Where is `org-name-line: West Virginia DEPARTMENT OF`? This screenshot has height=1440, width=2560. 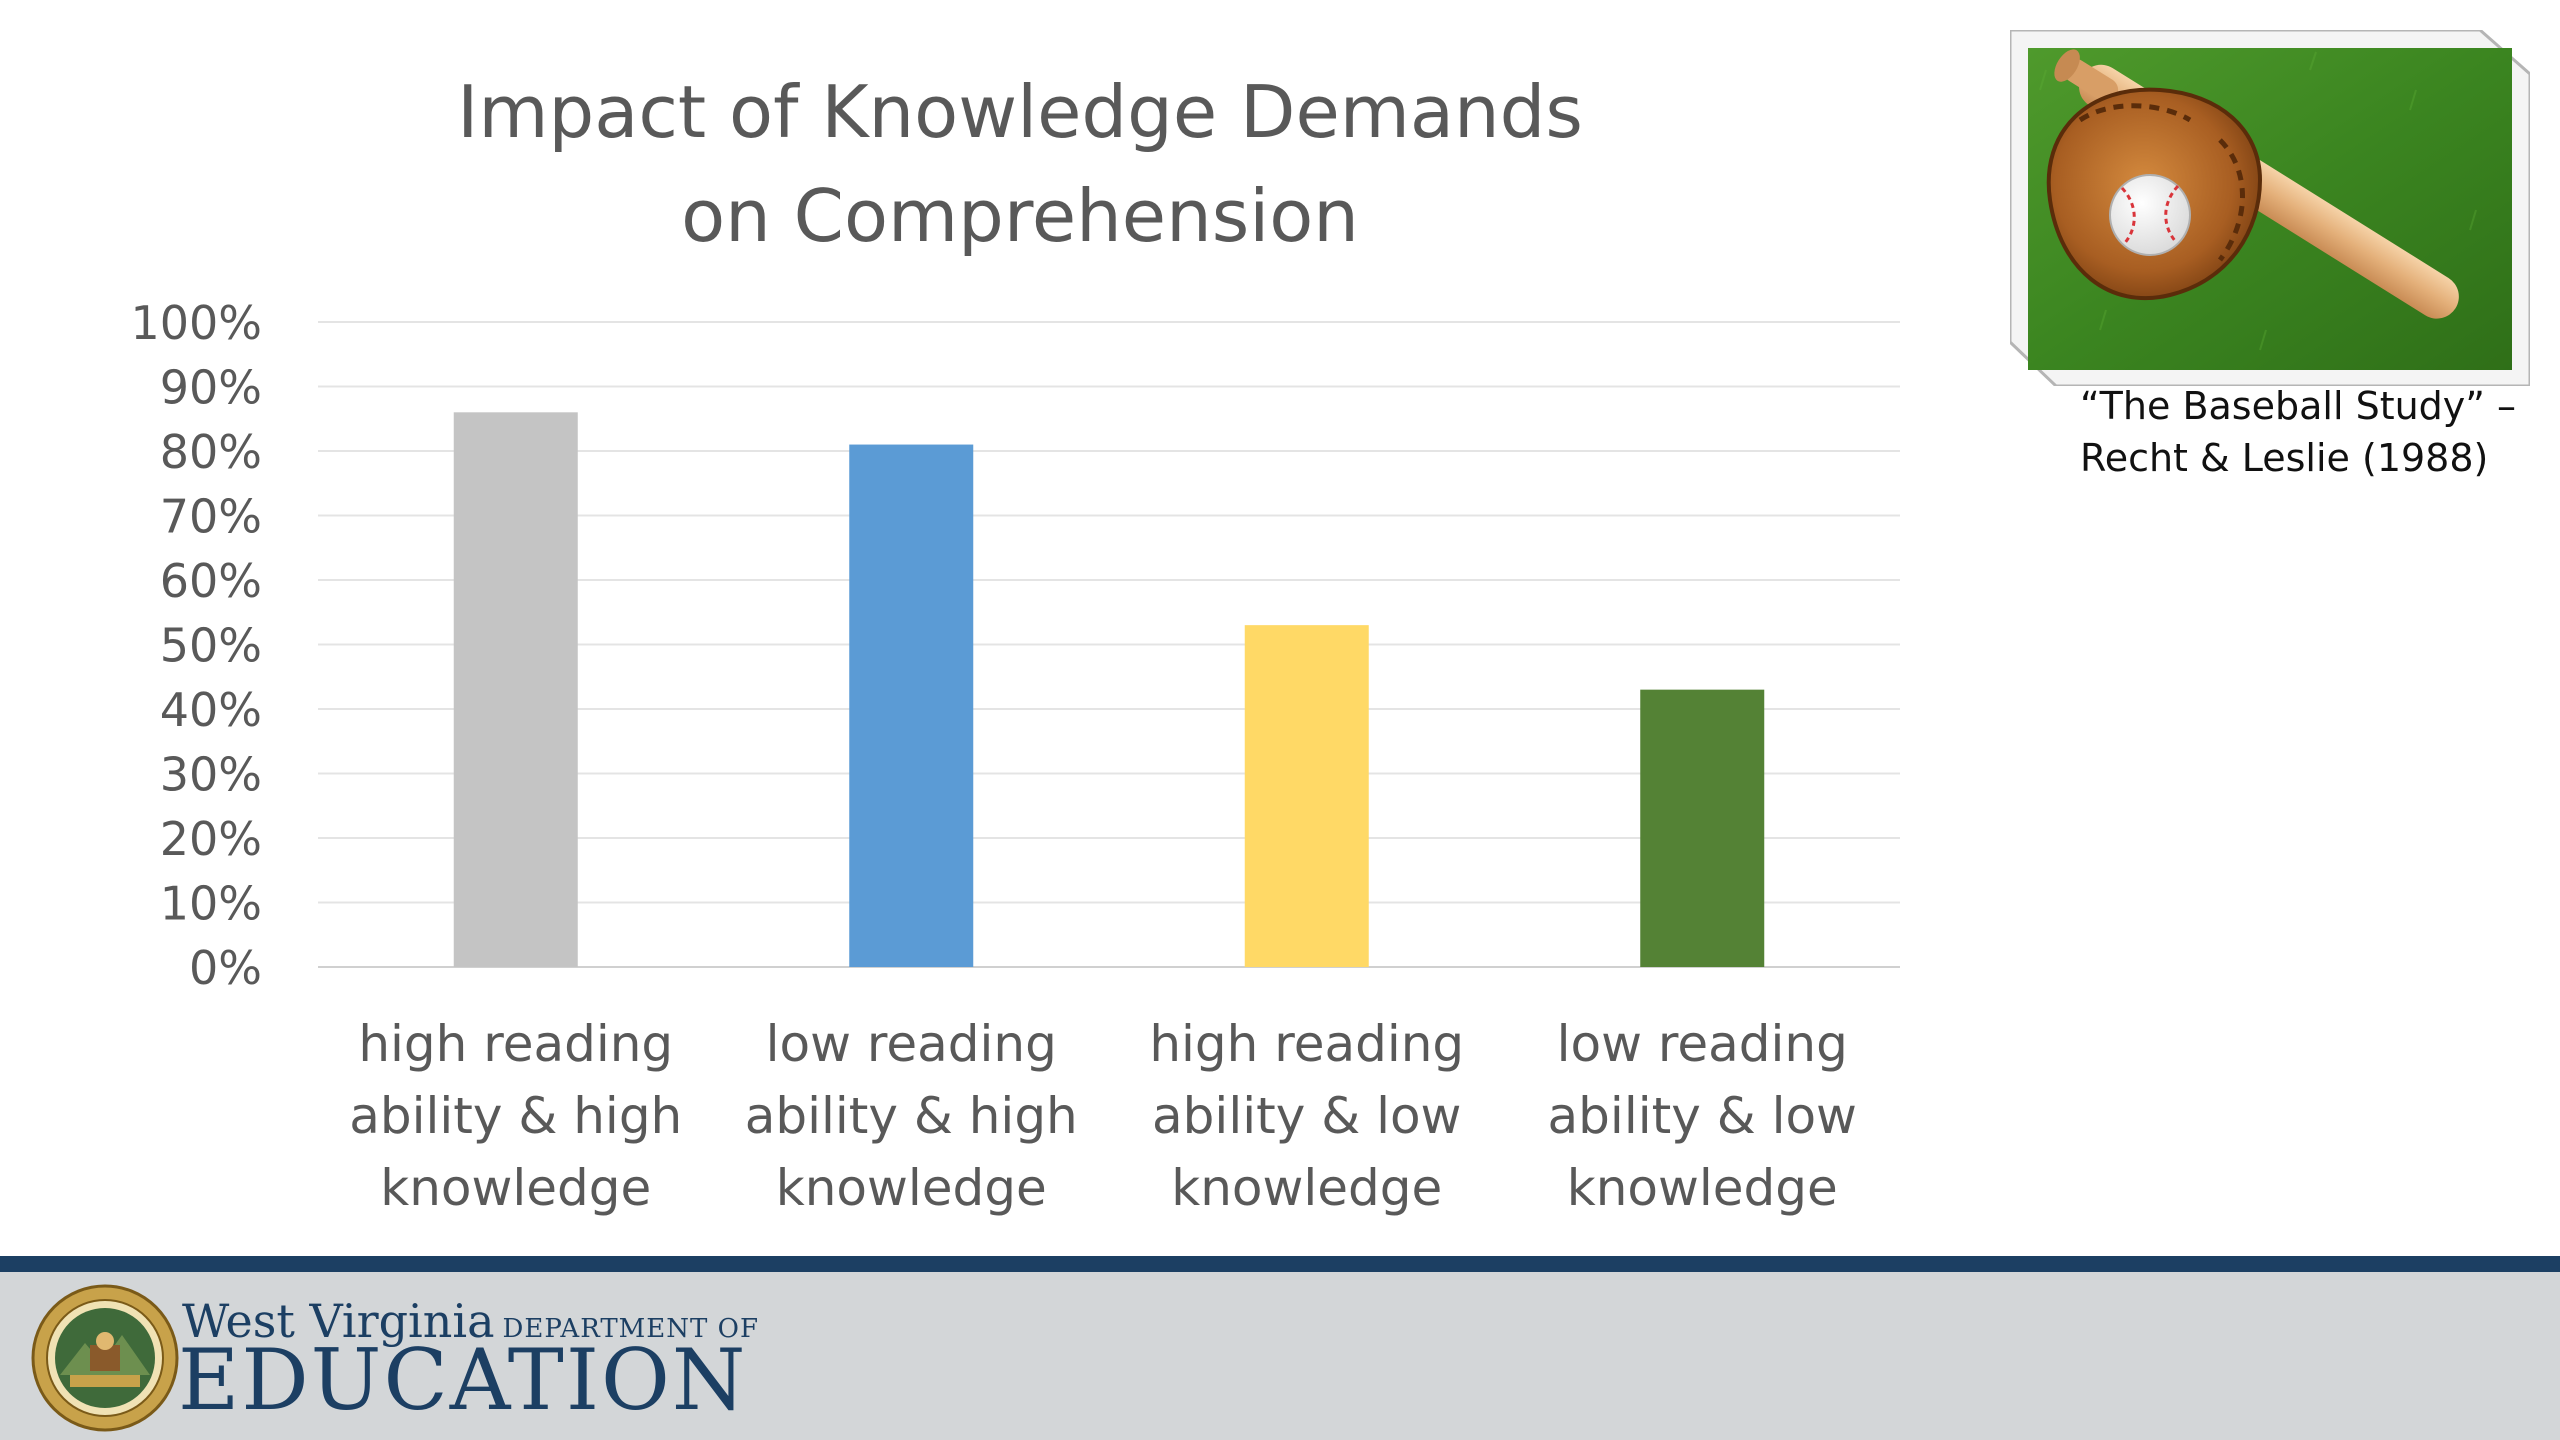 org-name-line: West Virginia DEPARTMENT OF is located at coordinates (470, 1321).